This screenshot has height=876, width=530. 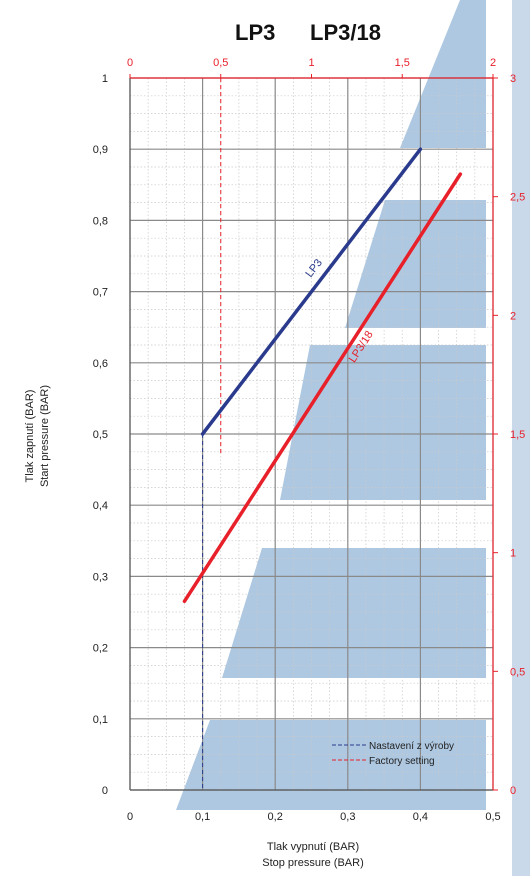 I want to click on y-tick-label: 0, so click(x=105, y=791).